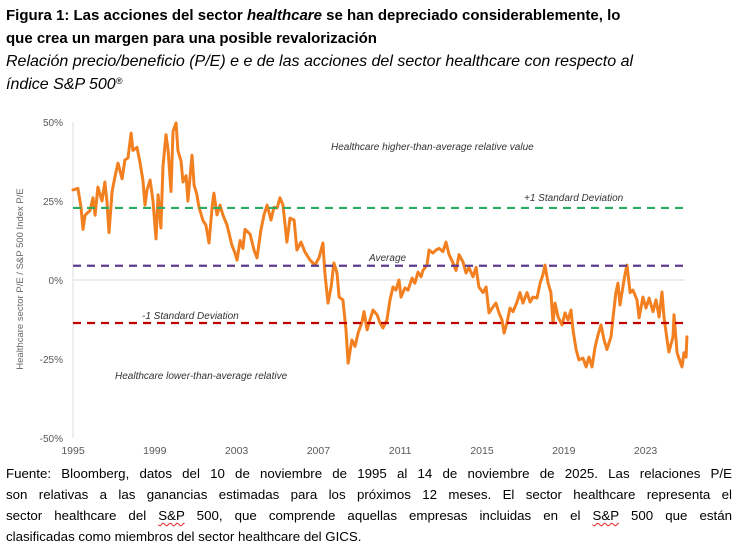  What do you see at coordinates (119, 81) in the screenshot?
I see `registered-mark: ®` at bounding box center [119, 81].